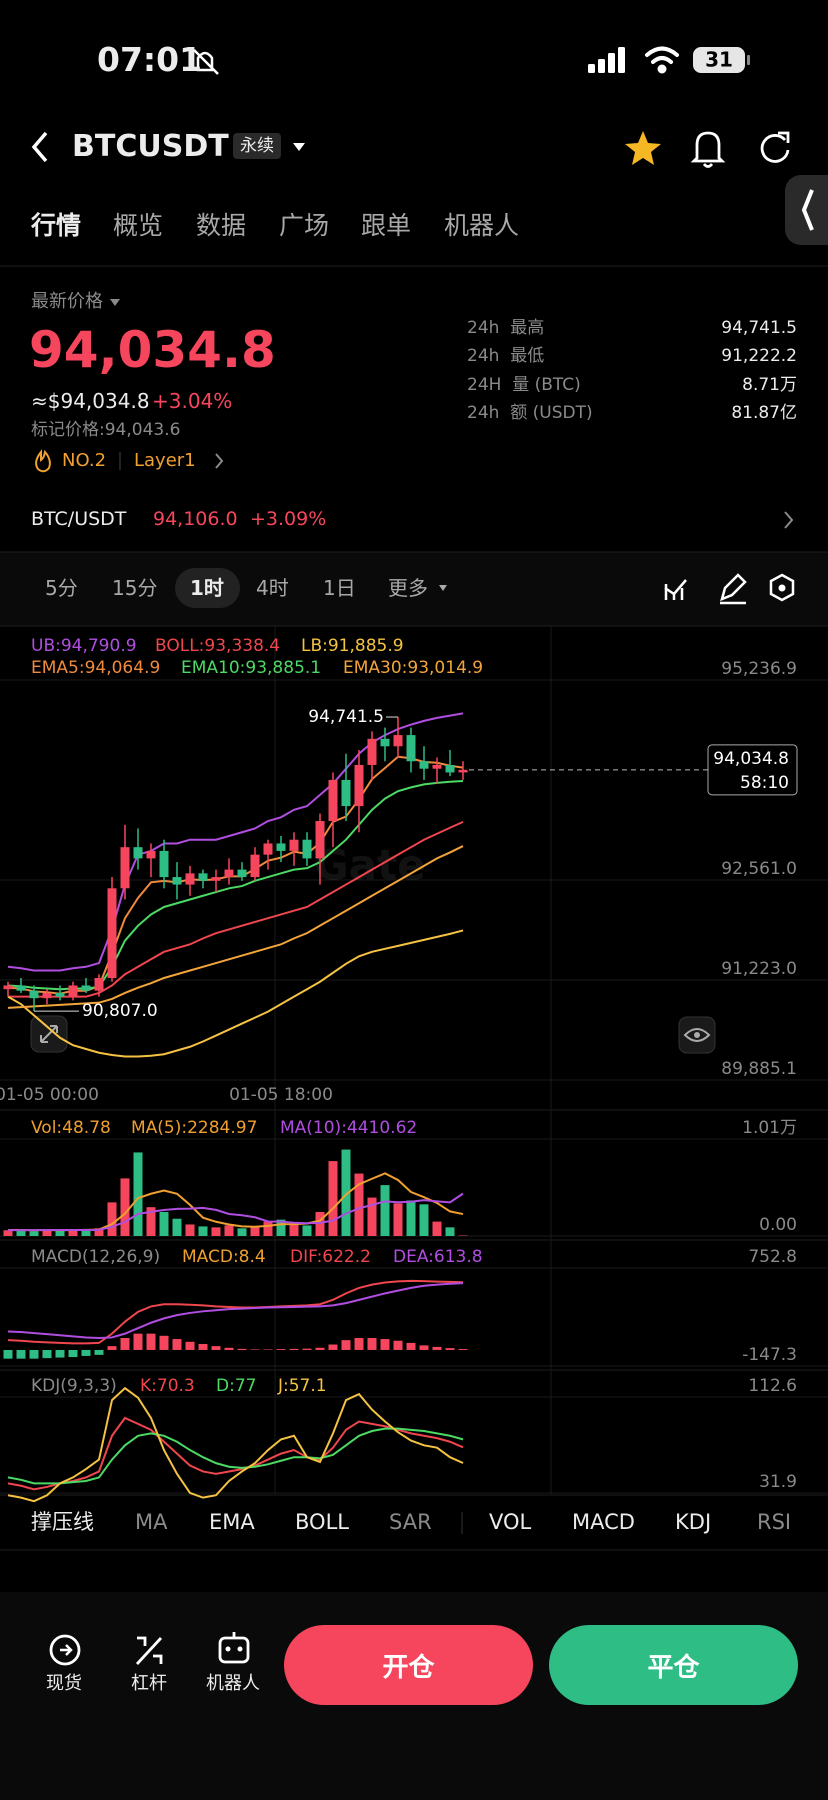 The width and height of the screenshot is (828, 1800). Describe the element at coordinates (386, 225) in the screenshot. I see `tab: 跟单` at that location.